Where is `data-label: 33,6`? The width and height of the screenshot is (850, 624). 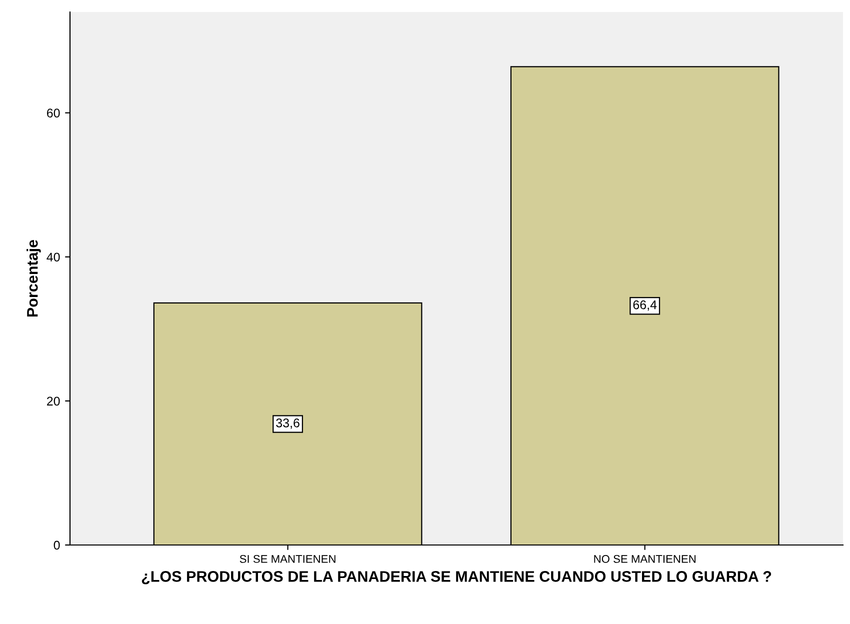
data-label: 33,6 is located at coordinates (288, 423).